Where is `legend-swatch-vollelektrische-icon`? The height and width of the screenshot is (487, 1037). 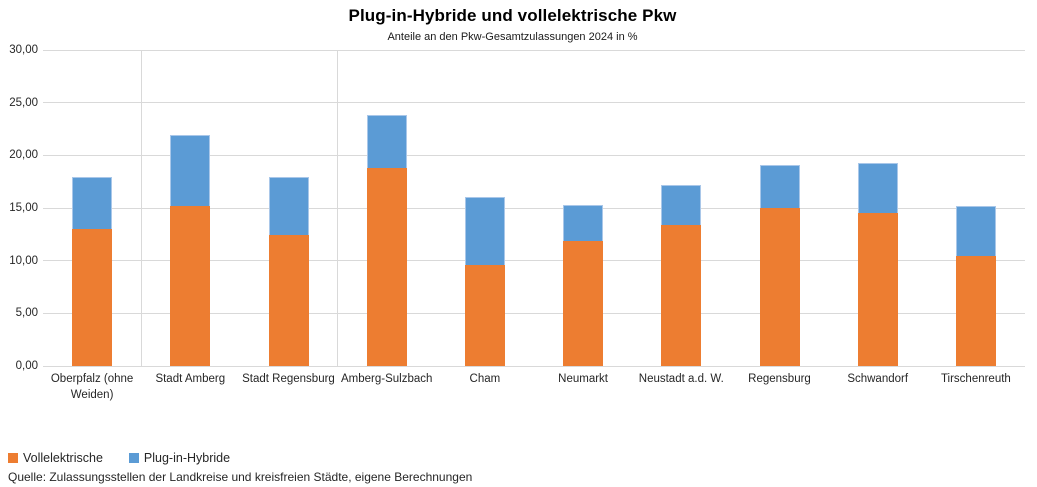 legend-swatch-vollelektrische-icon is located at coordinates (13, 458).